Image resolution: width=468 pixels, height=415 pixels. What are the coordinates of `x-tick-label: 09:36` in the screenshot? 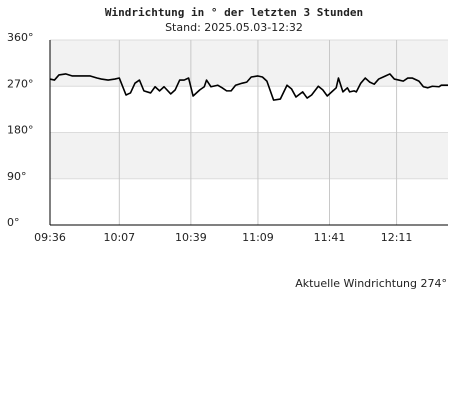 It's located at (50, 237).